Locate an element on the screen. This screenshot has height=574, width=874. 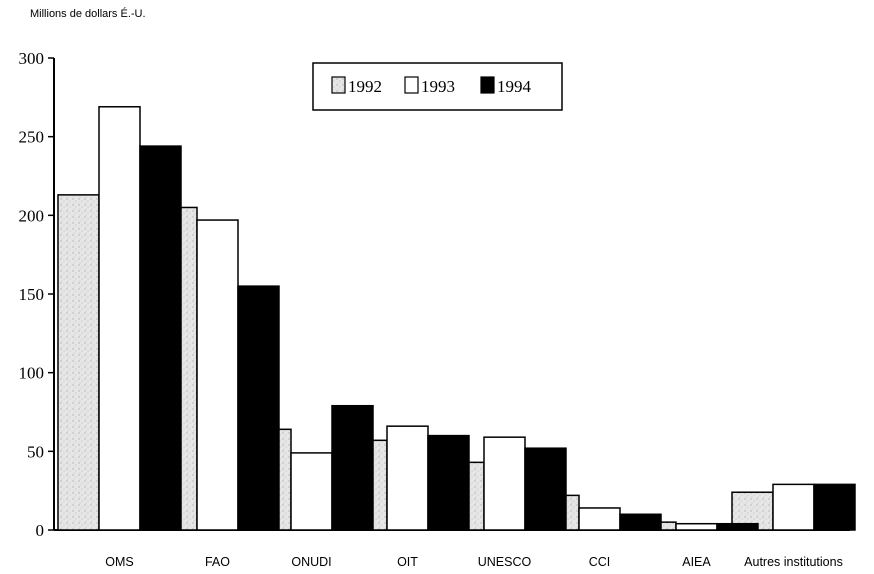
bar-1993-onudi is located at coordinates (311, 491).